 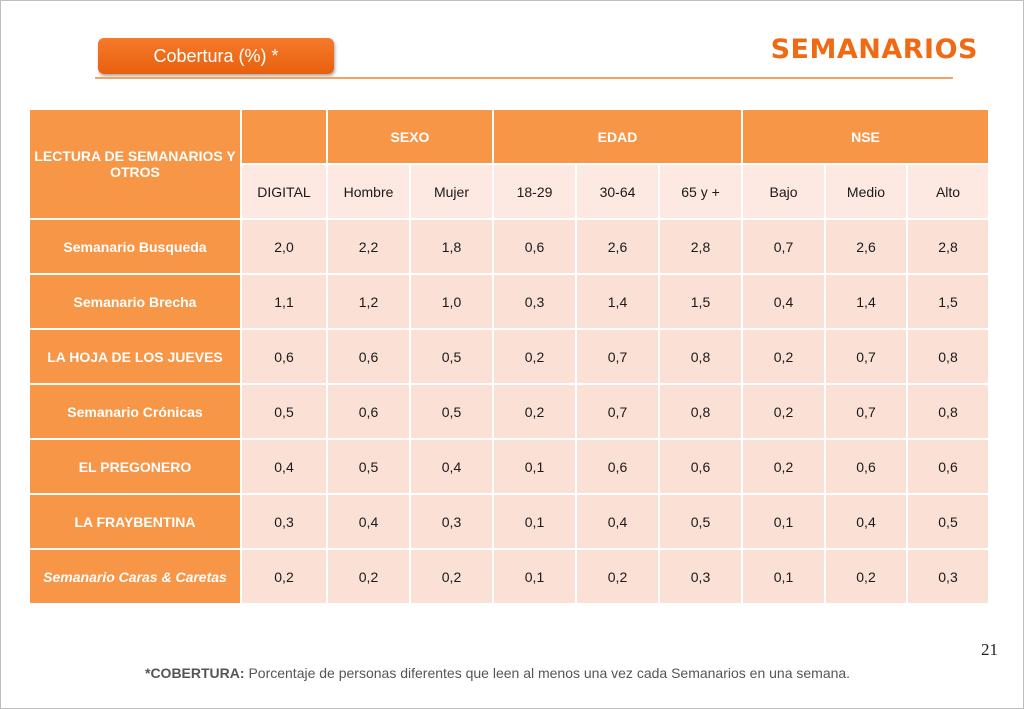 What do you see at coordinates (135, 466) in the screenshot?
I see `row-label: EL PREGONERO` at bounding box center [135, 466].